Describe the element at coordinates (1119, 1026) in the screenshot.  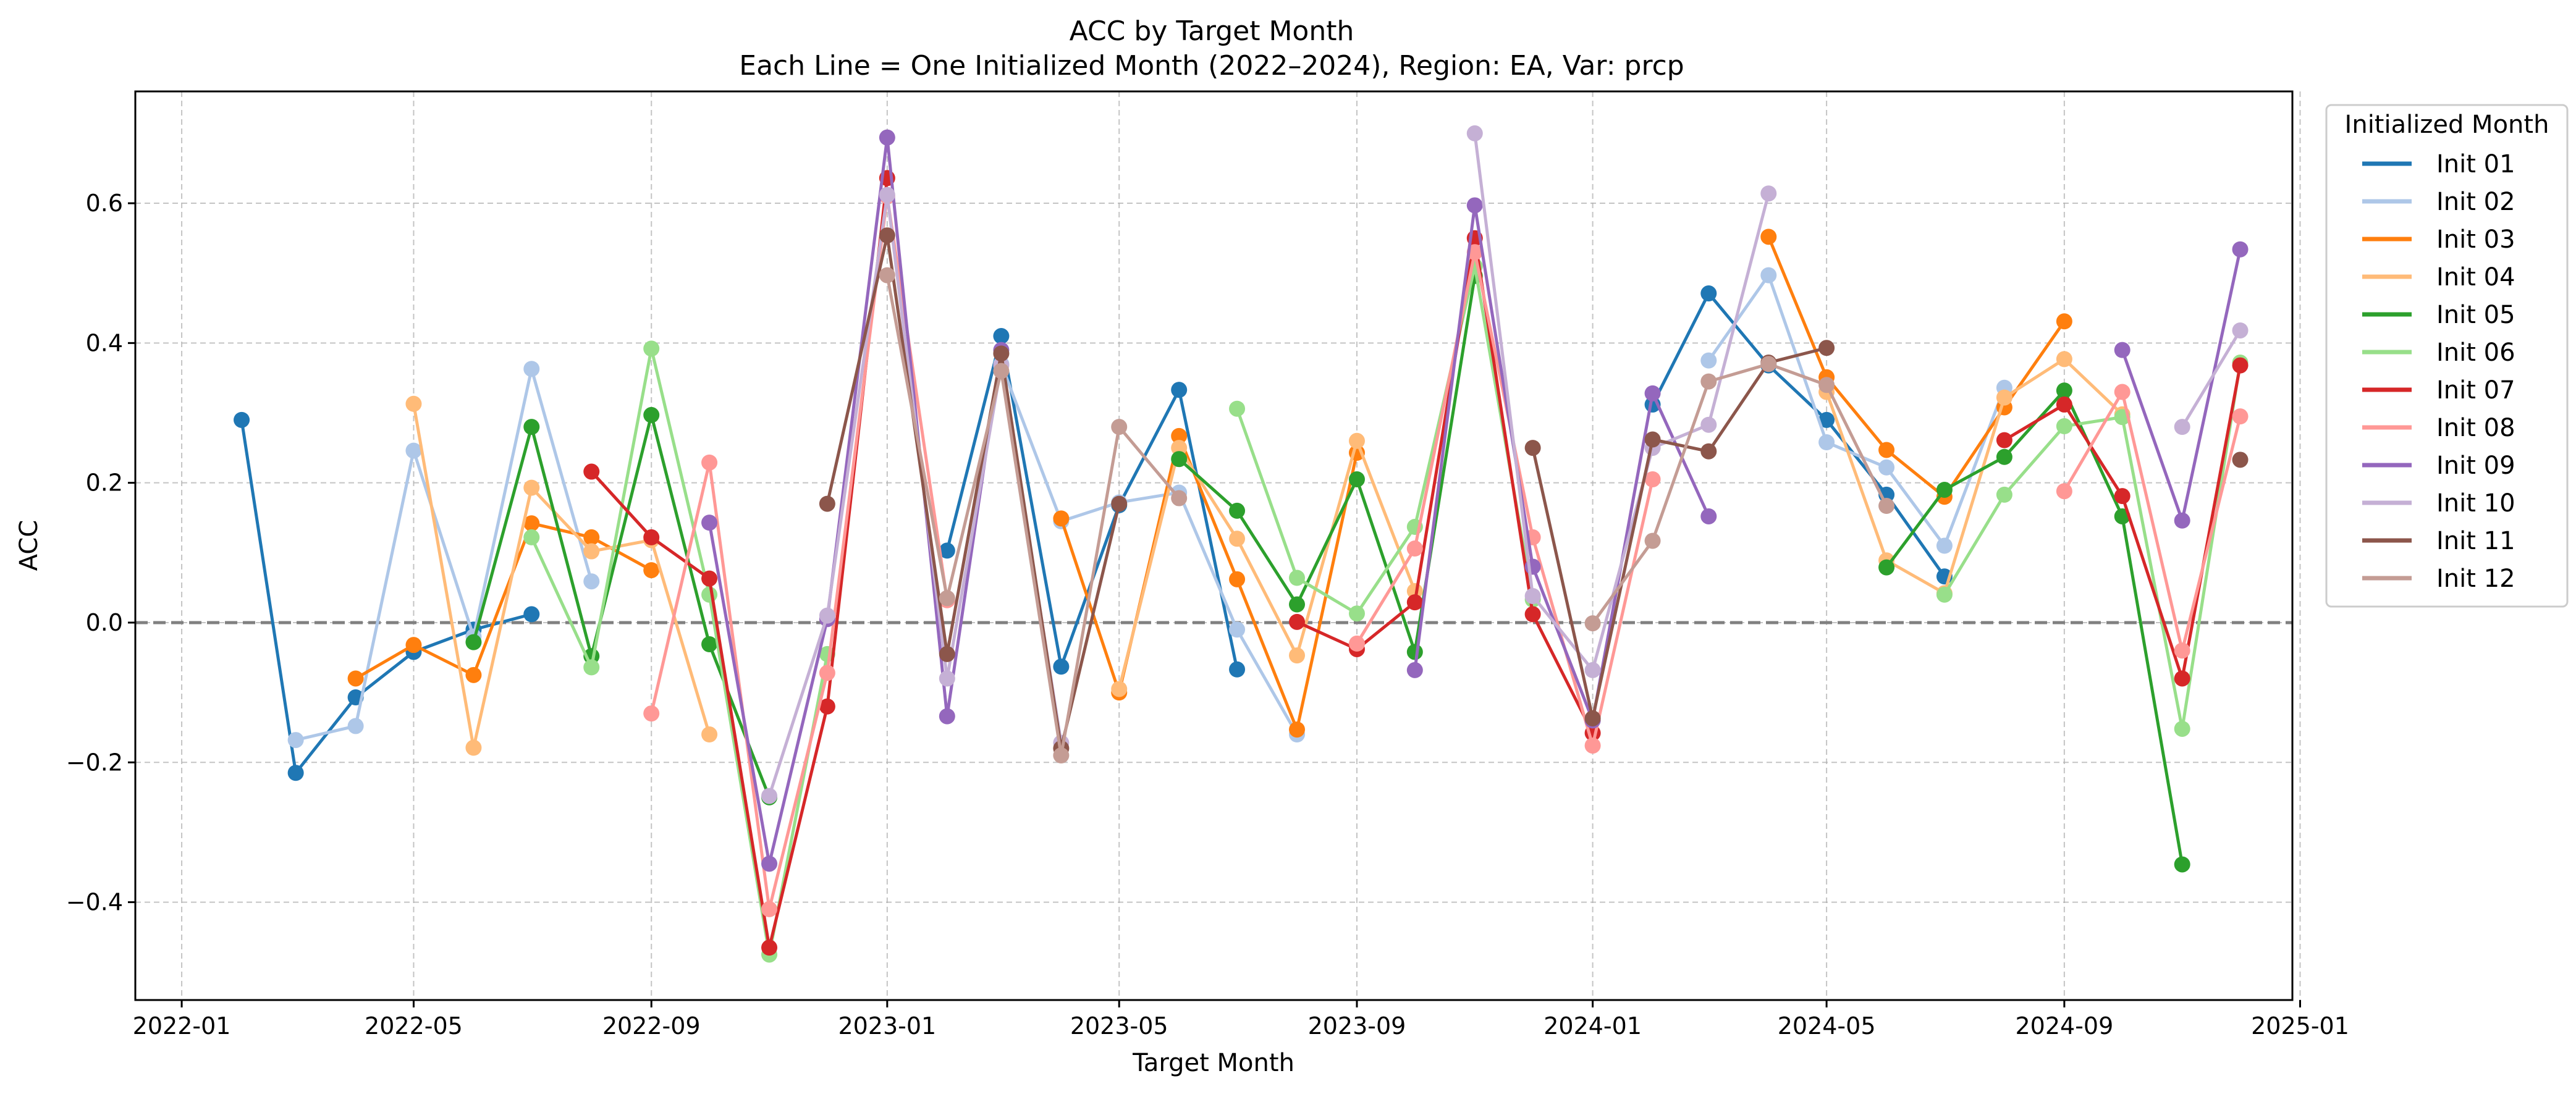
I see `x-tick-label: 2023-05` at that location.